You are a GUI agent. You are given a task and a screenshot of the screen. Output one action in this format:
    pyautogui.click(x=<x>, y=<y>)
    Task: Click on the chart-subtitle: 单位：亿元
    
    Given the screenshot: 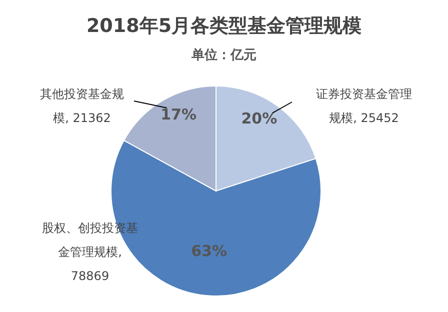 What is the action you would take?
    pyautogui.click(x=223, y=55)
    